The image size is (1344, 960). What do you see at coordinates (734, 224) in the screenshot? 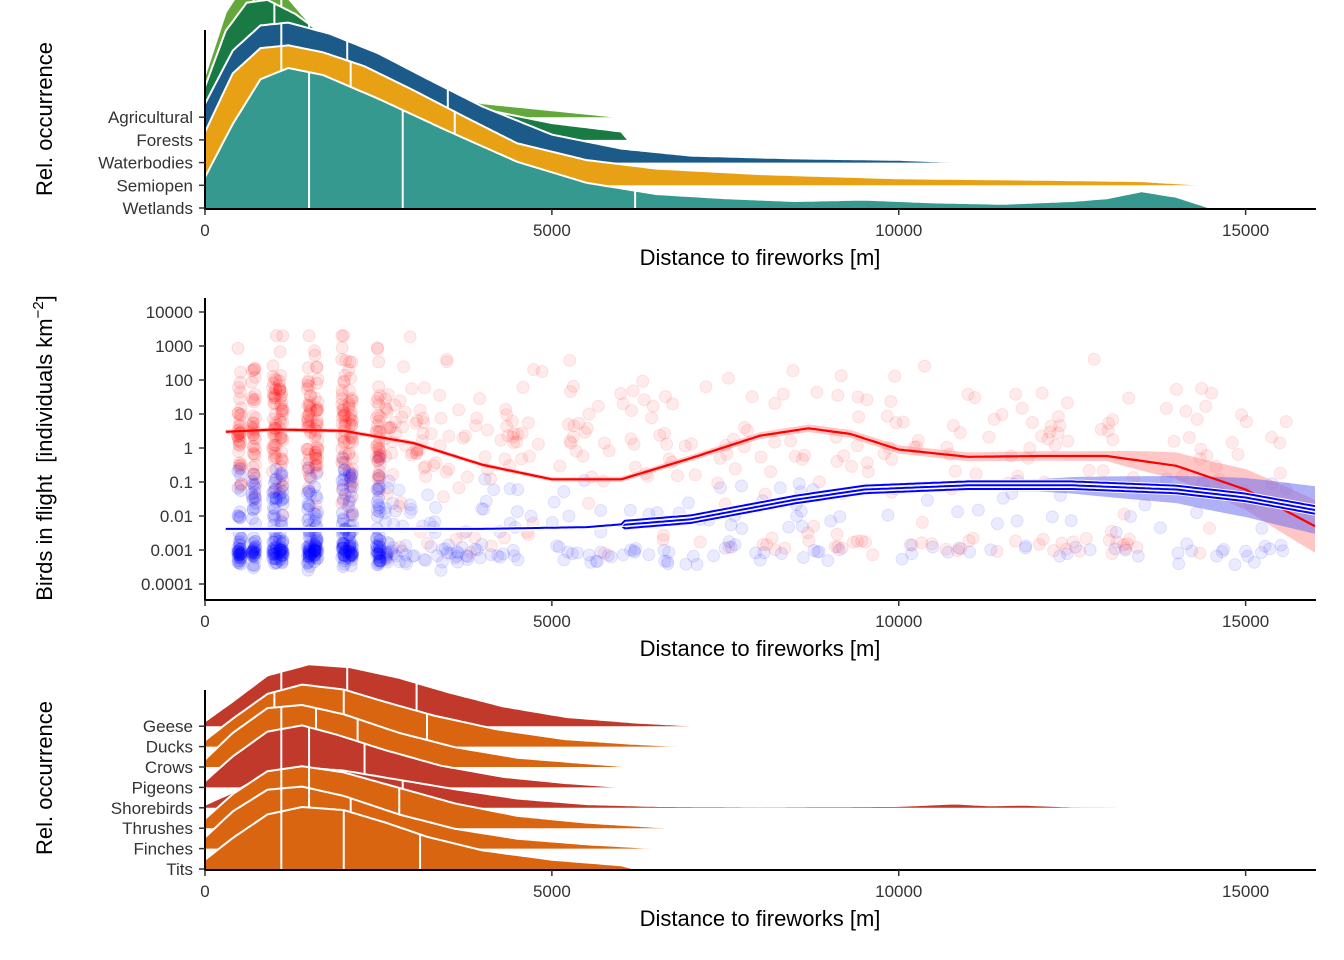
I see `habitat-x-ticks: 0 5000 10000 15000` at bounding box center [734, 224].